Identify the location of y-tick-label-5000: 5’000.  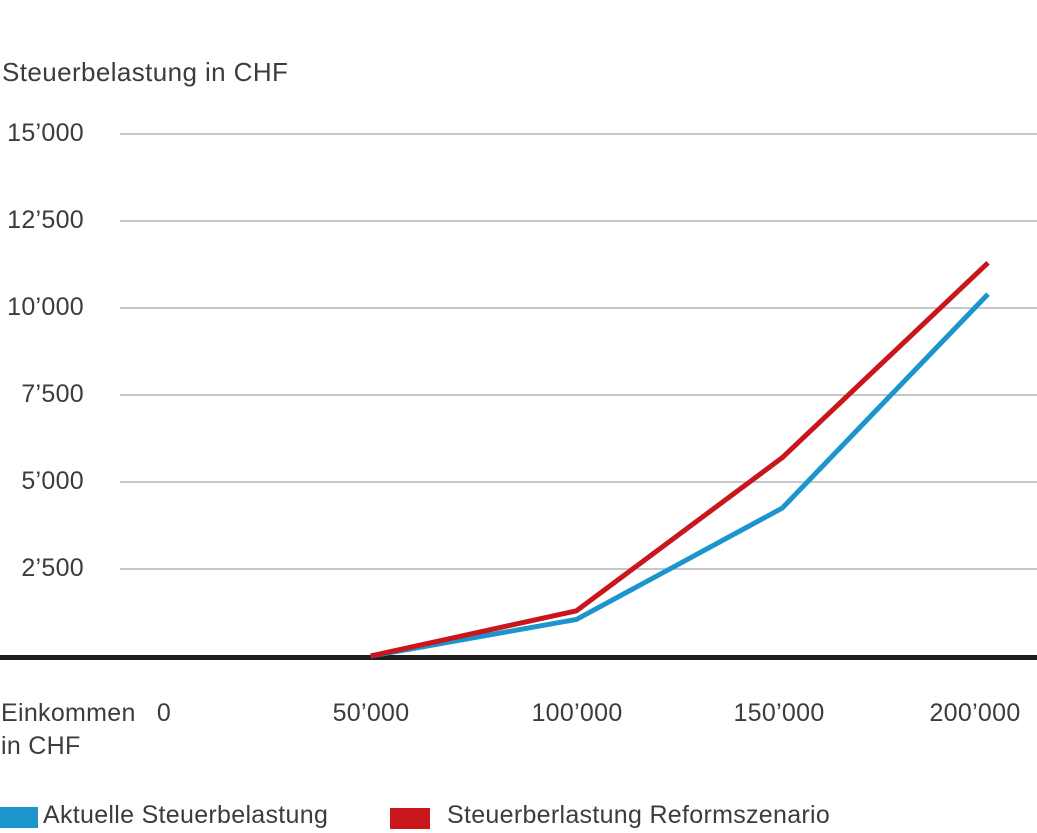
(52, 481).